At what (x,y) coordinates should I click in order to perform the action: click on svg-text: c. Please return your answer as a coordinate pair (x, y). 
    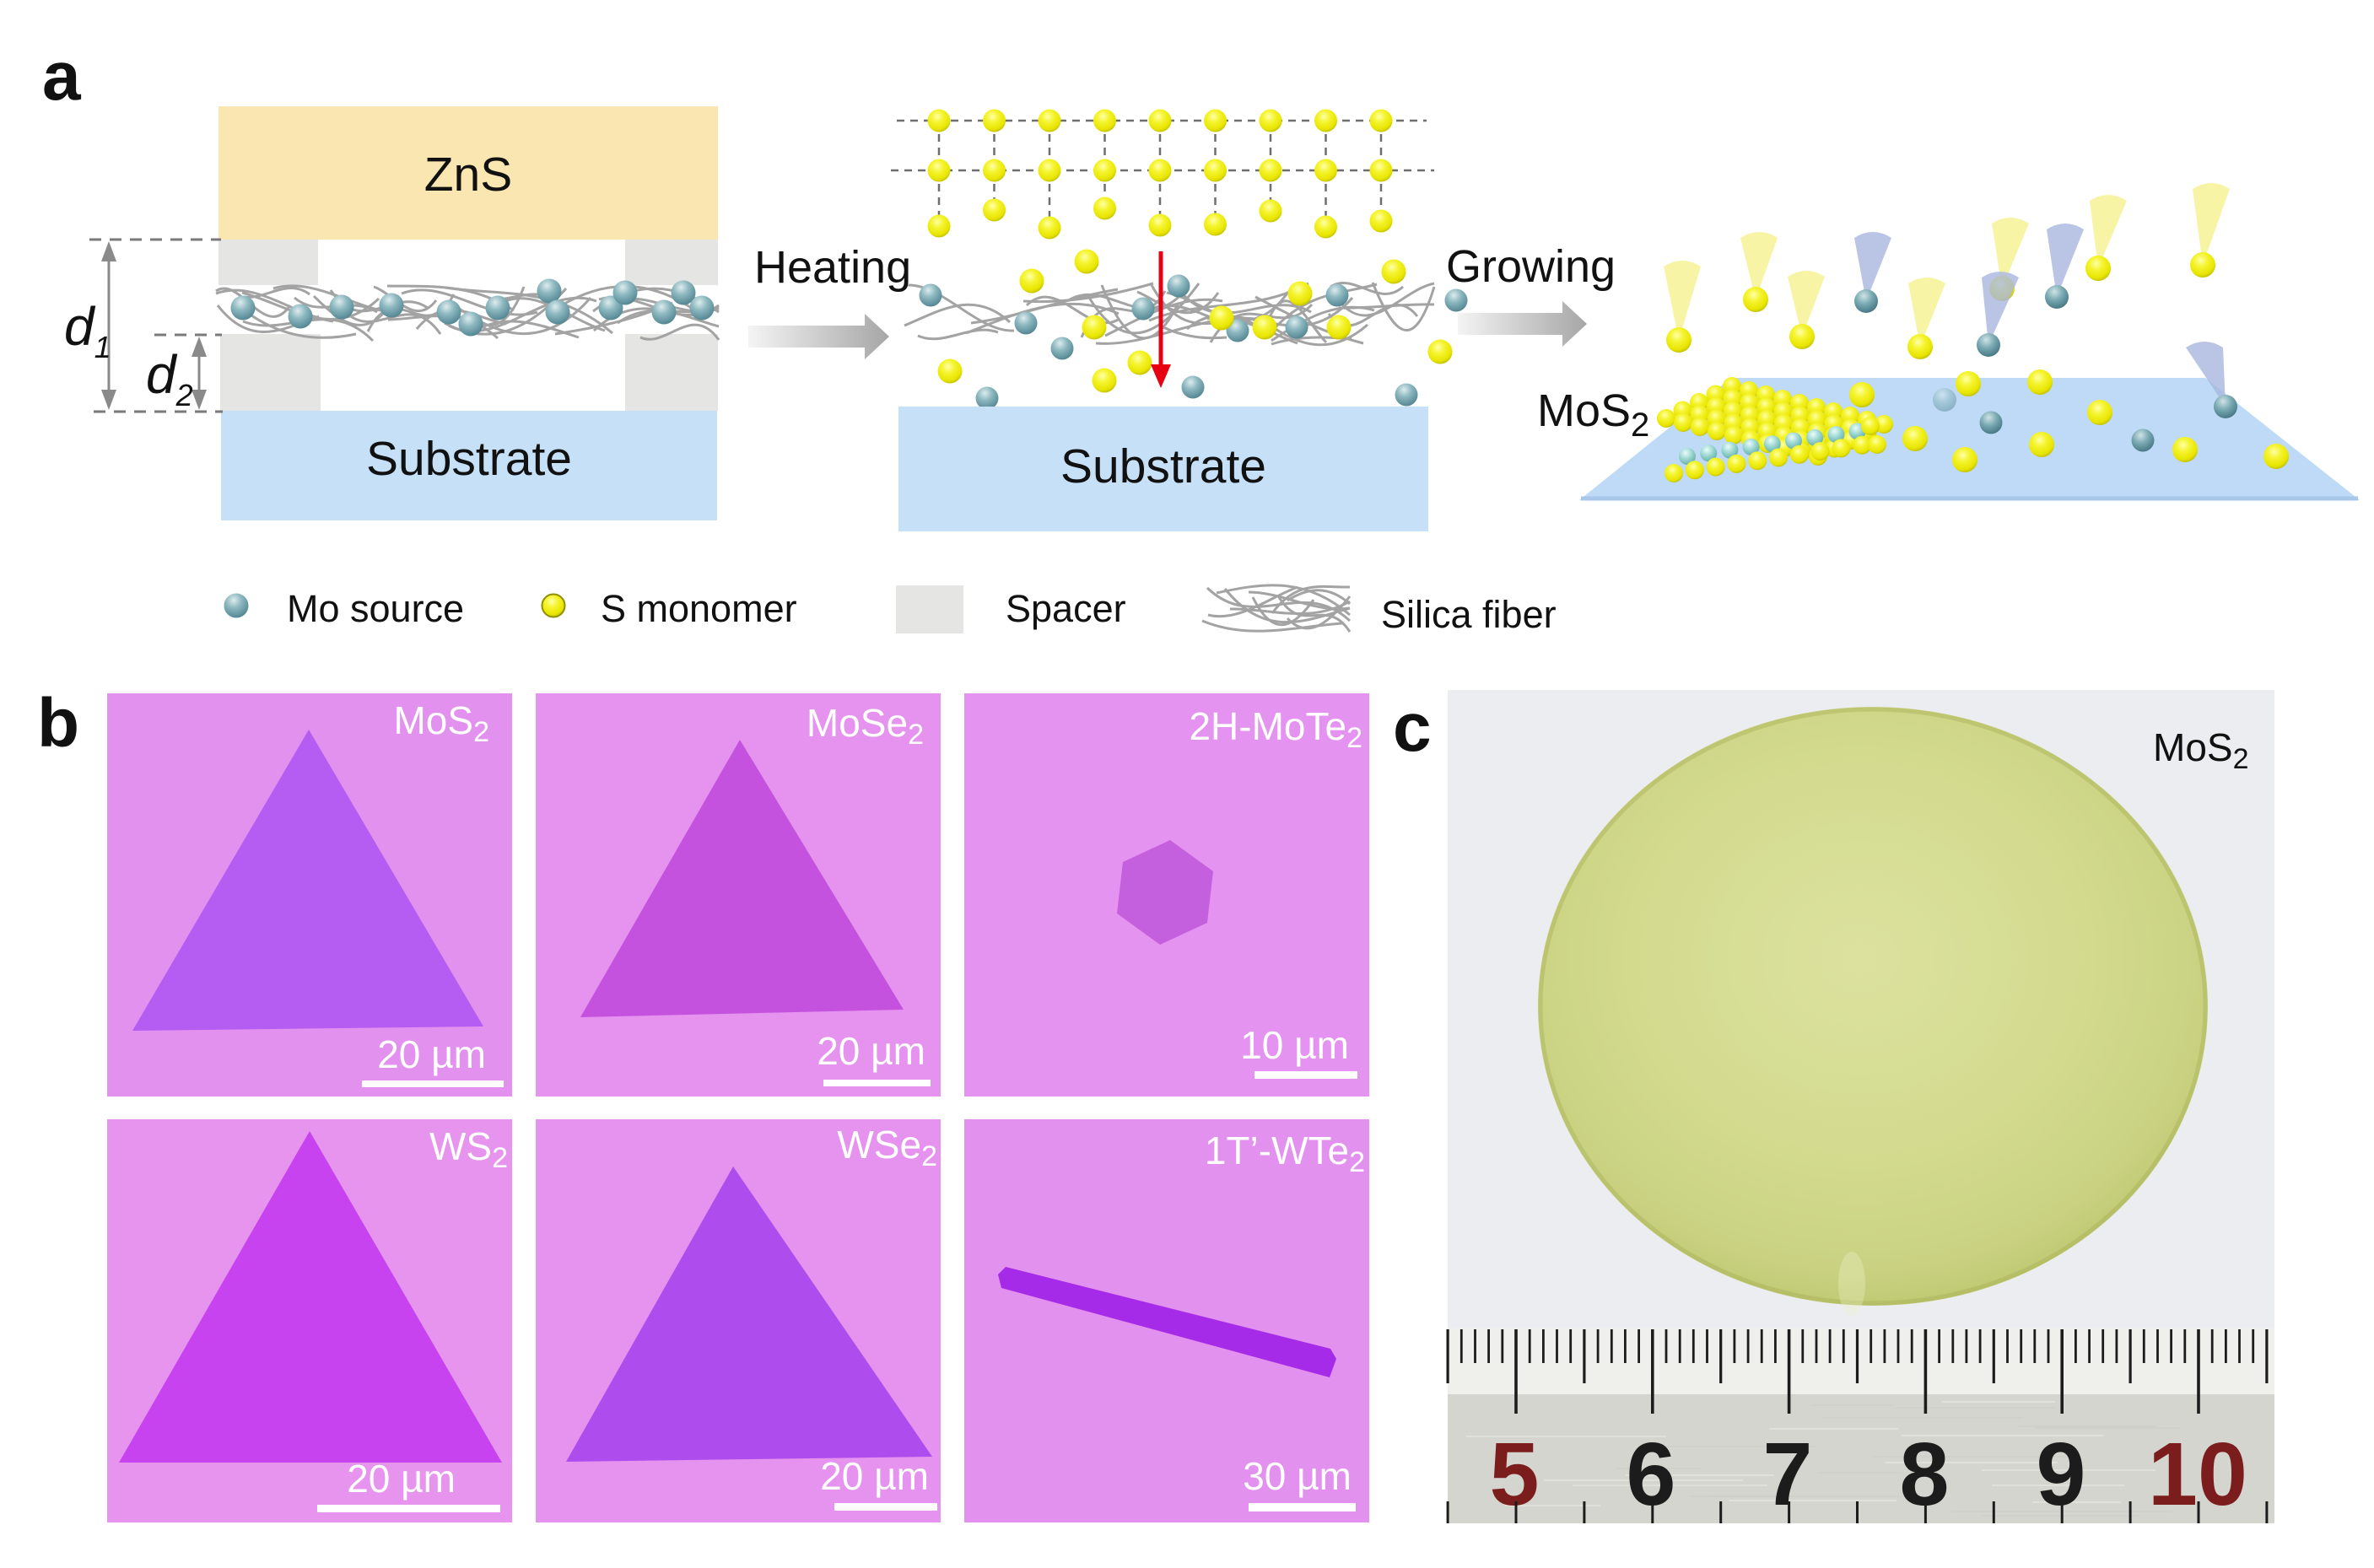
    Looking at the image, I should click on (1412, 727).